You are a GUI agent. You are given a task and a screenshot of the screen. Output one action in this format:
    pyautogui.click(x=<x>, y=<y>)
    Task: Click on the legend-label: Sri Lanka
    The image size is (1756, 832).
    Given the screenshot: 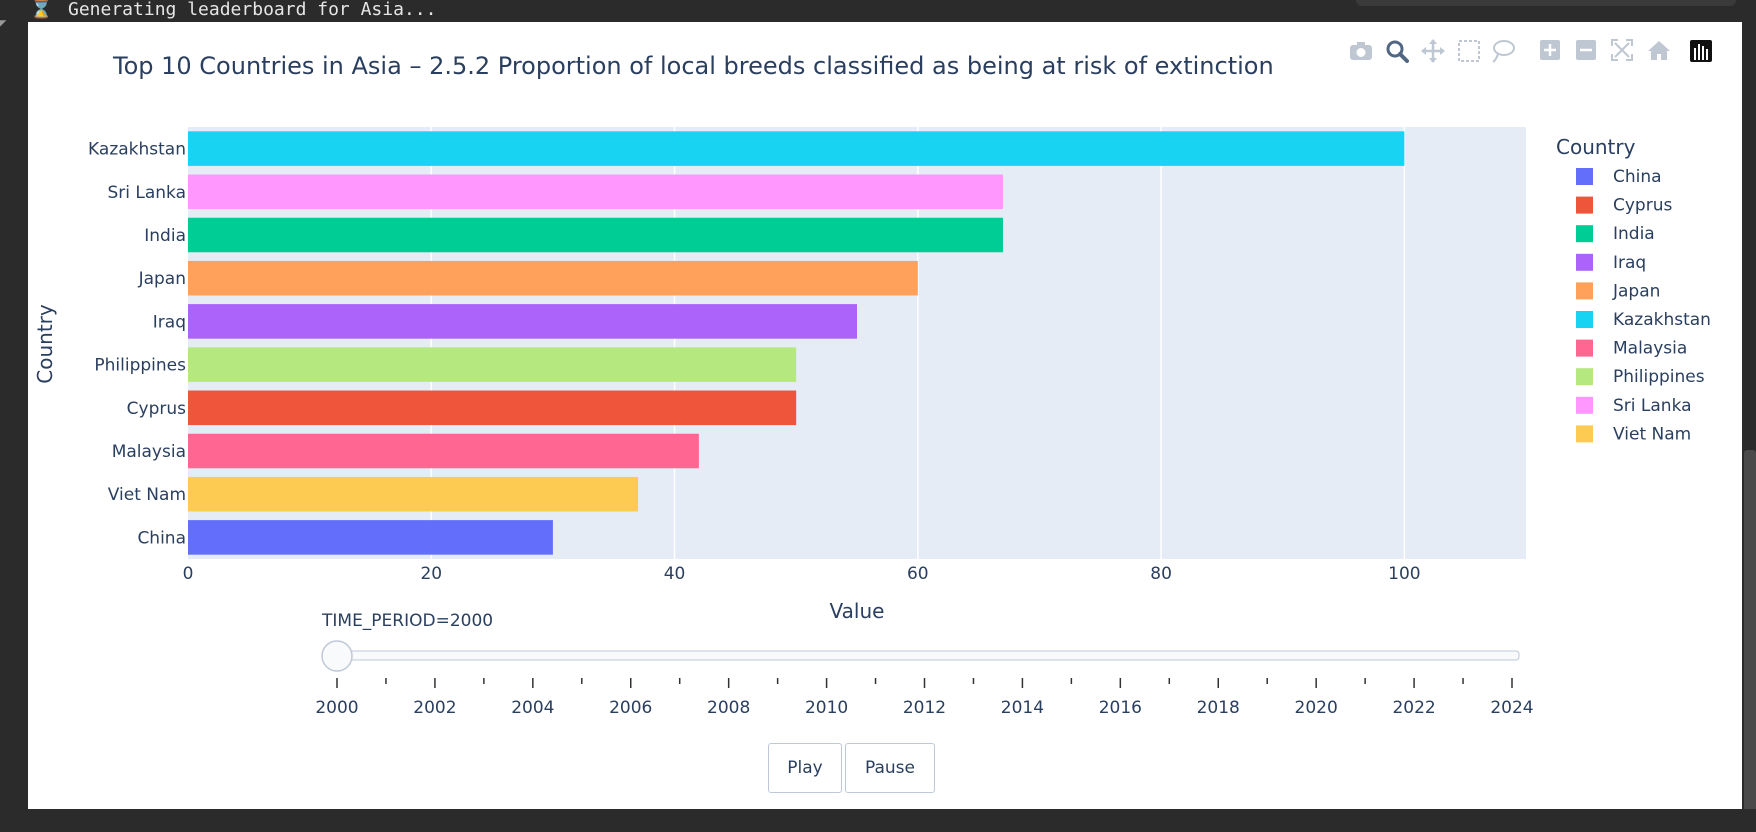 What is the action you would take?
    pyautogui.click(x=1652, y=406)
    